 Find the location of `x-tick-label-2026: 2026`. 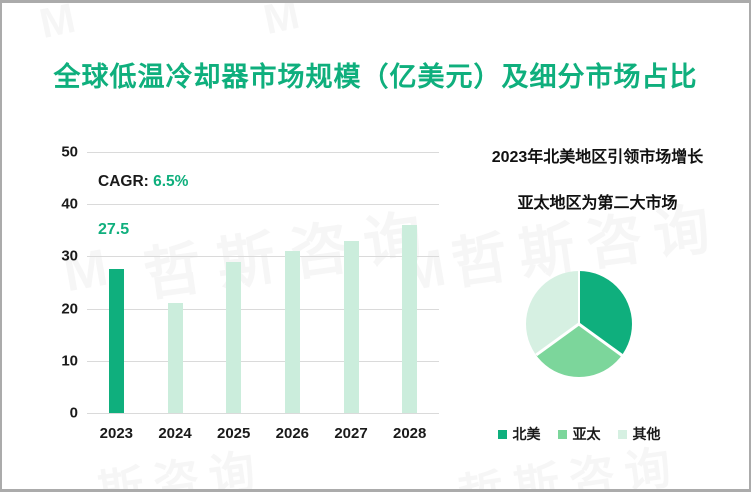

x-tick-label-2026: 2026 is located at coordinates (292, 433).